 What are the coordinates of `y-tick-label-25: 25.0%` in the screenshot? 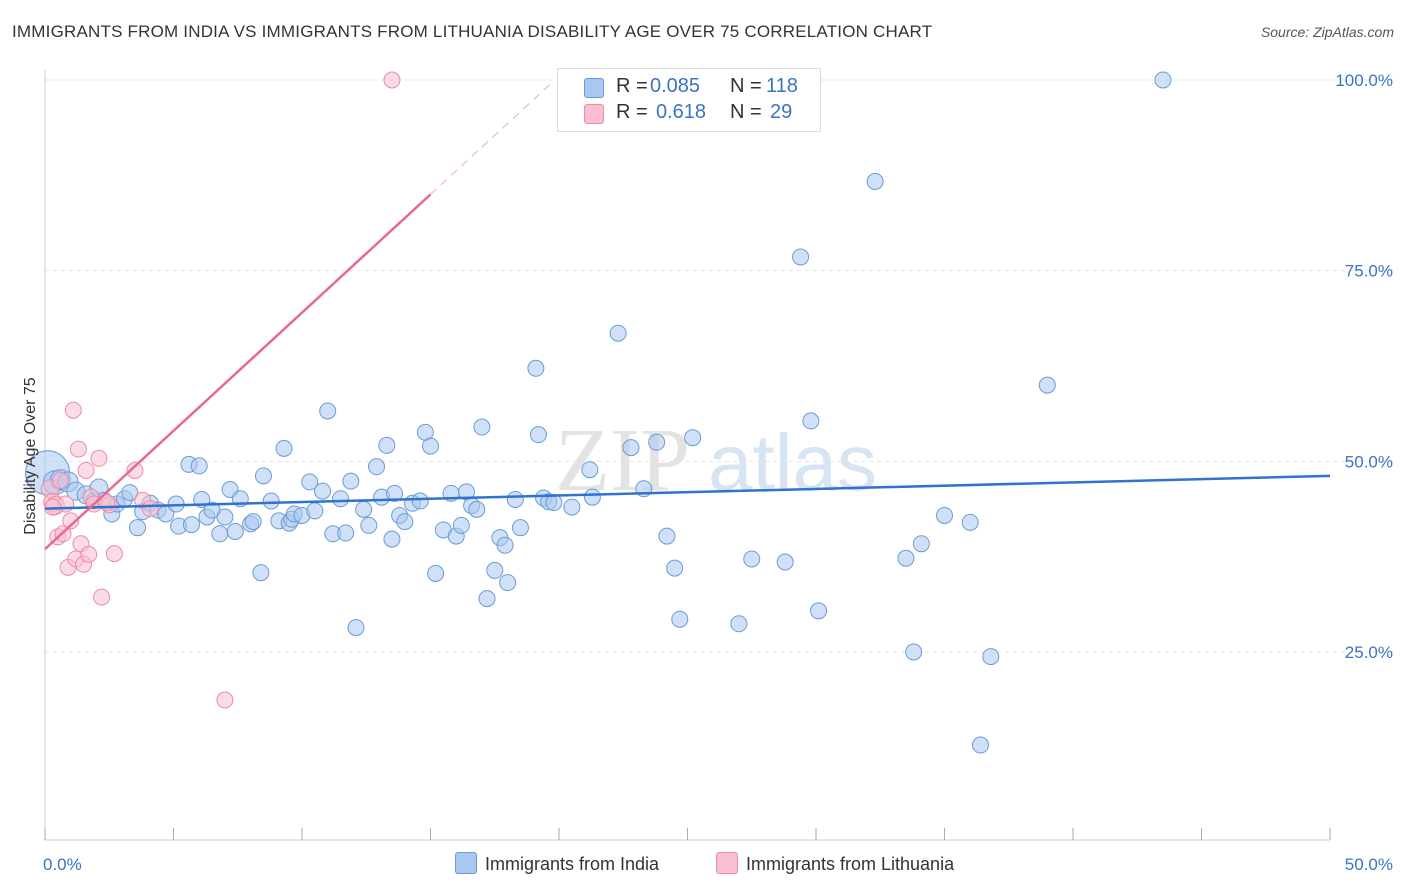 It's located at (1369, 652).